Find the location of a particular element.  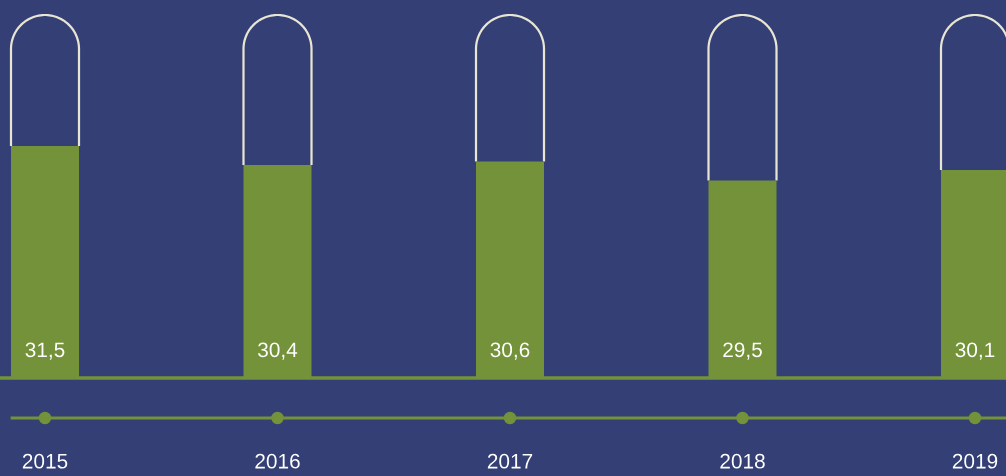

x-tick-label: 2018 is located at coordinates (742, 461).